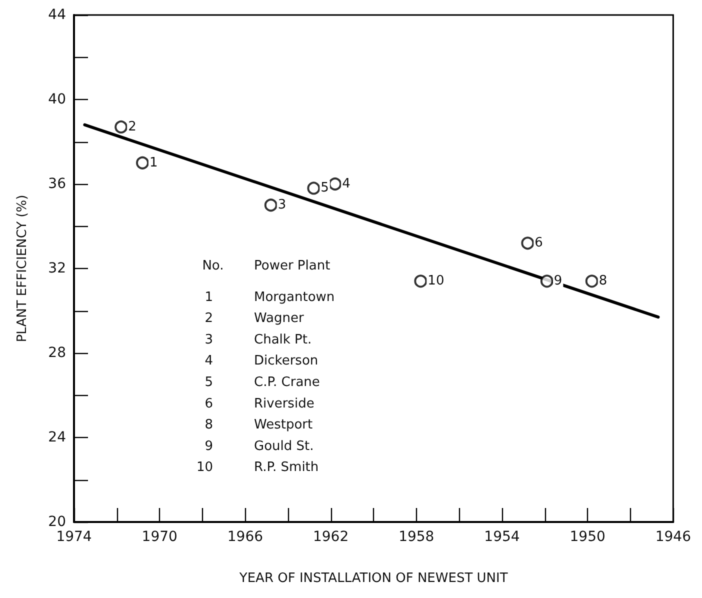 This screenshot has height=598, width=702. What do you see at coordinates (373, 578) in the screenshot?
I see `x-axis-title: YEAR OF INSTALLATION OF NEWEST UNIT` at bounding box center [373, 578].